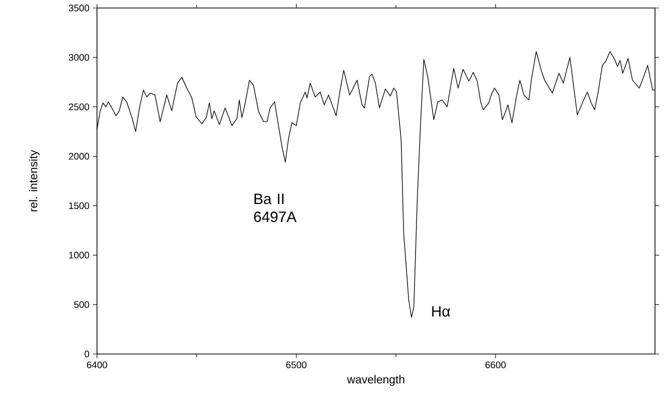 The image size is (666, 416). Describe the element at coordinates (275, 208) in the screenshot. I see `annotation: Ba II 6497A` at that location.